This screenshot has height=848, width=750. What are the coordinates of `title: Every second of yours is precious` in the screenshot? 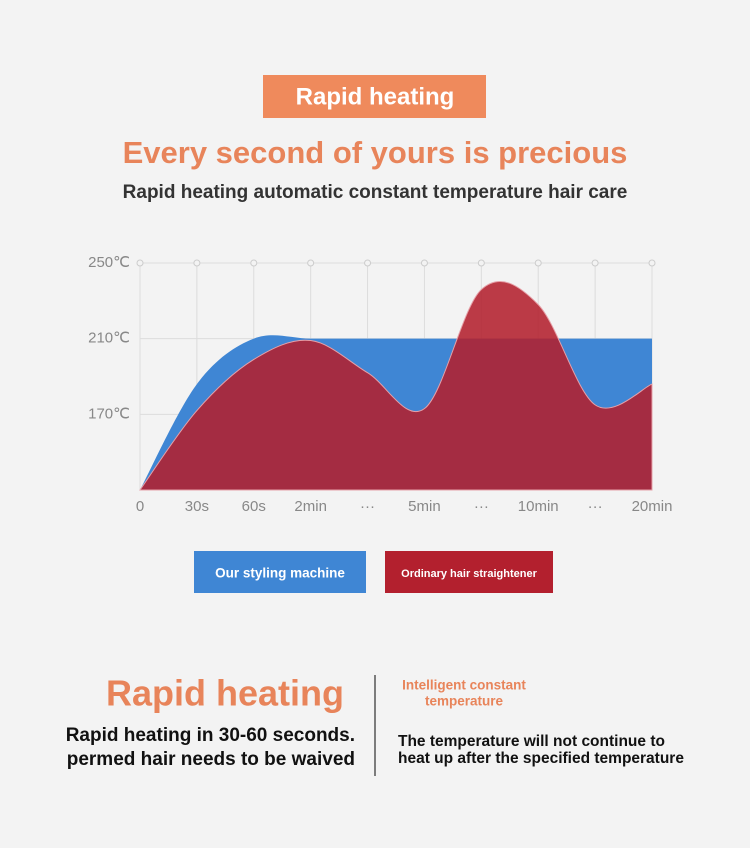 It's located at (375, 152).